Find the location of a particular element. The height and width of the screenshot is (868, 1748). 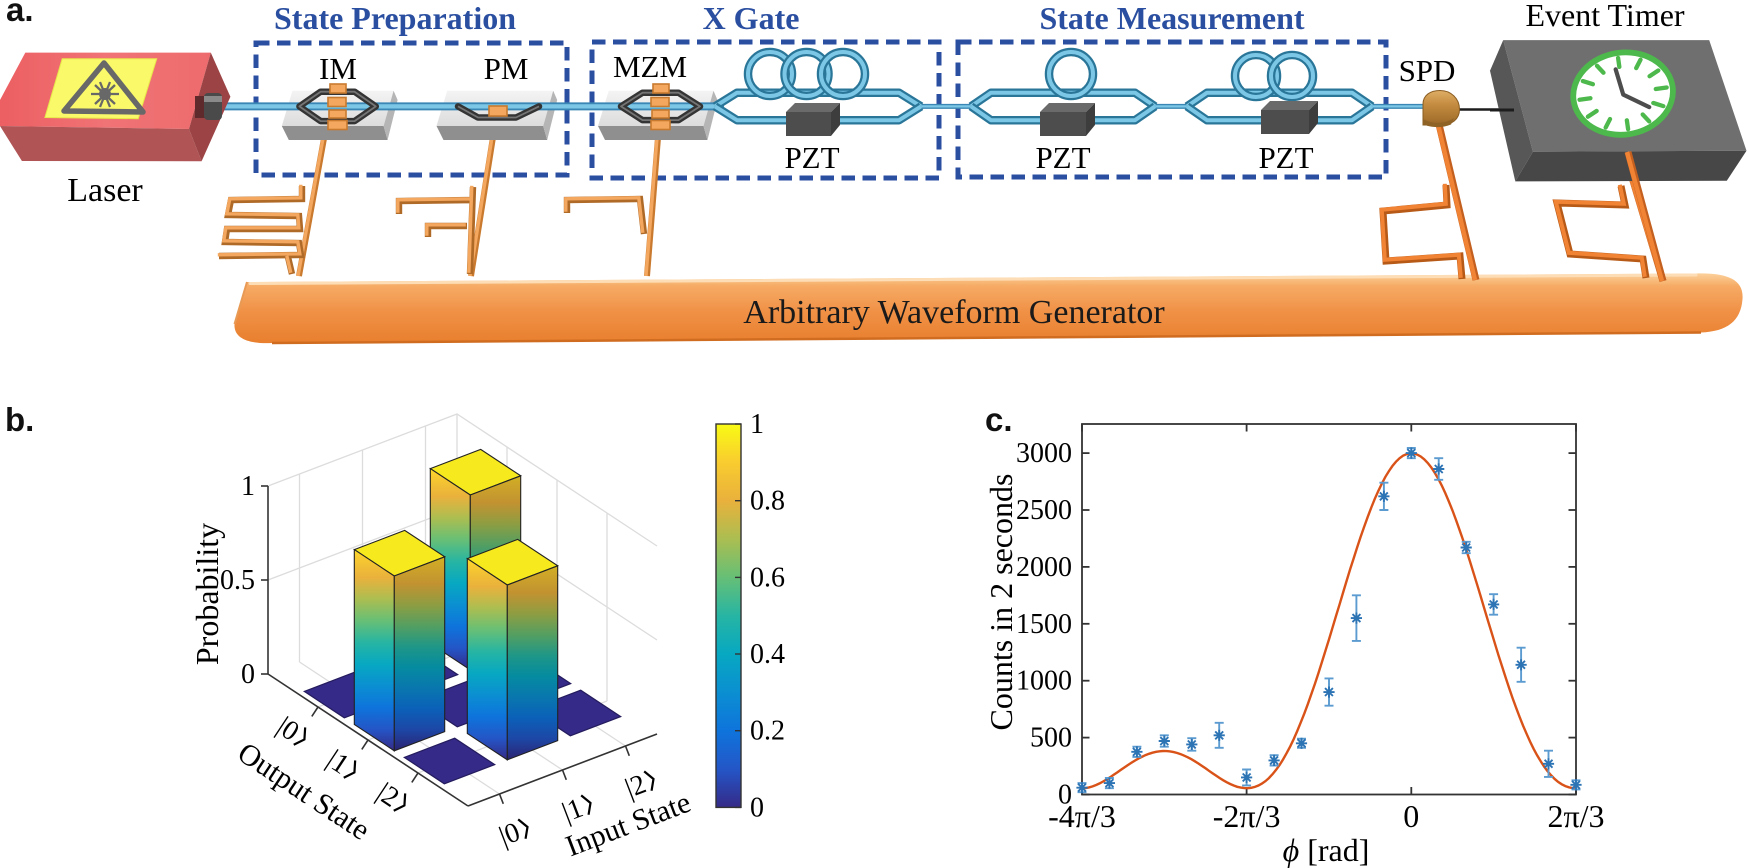

svg-text: Probability is located at coordinates (207, 594).